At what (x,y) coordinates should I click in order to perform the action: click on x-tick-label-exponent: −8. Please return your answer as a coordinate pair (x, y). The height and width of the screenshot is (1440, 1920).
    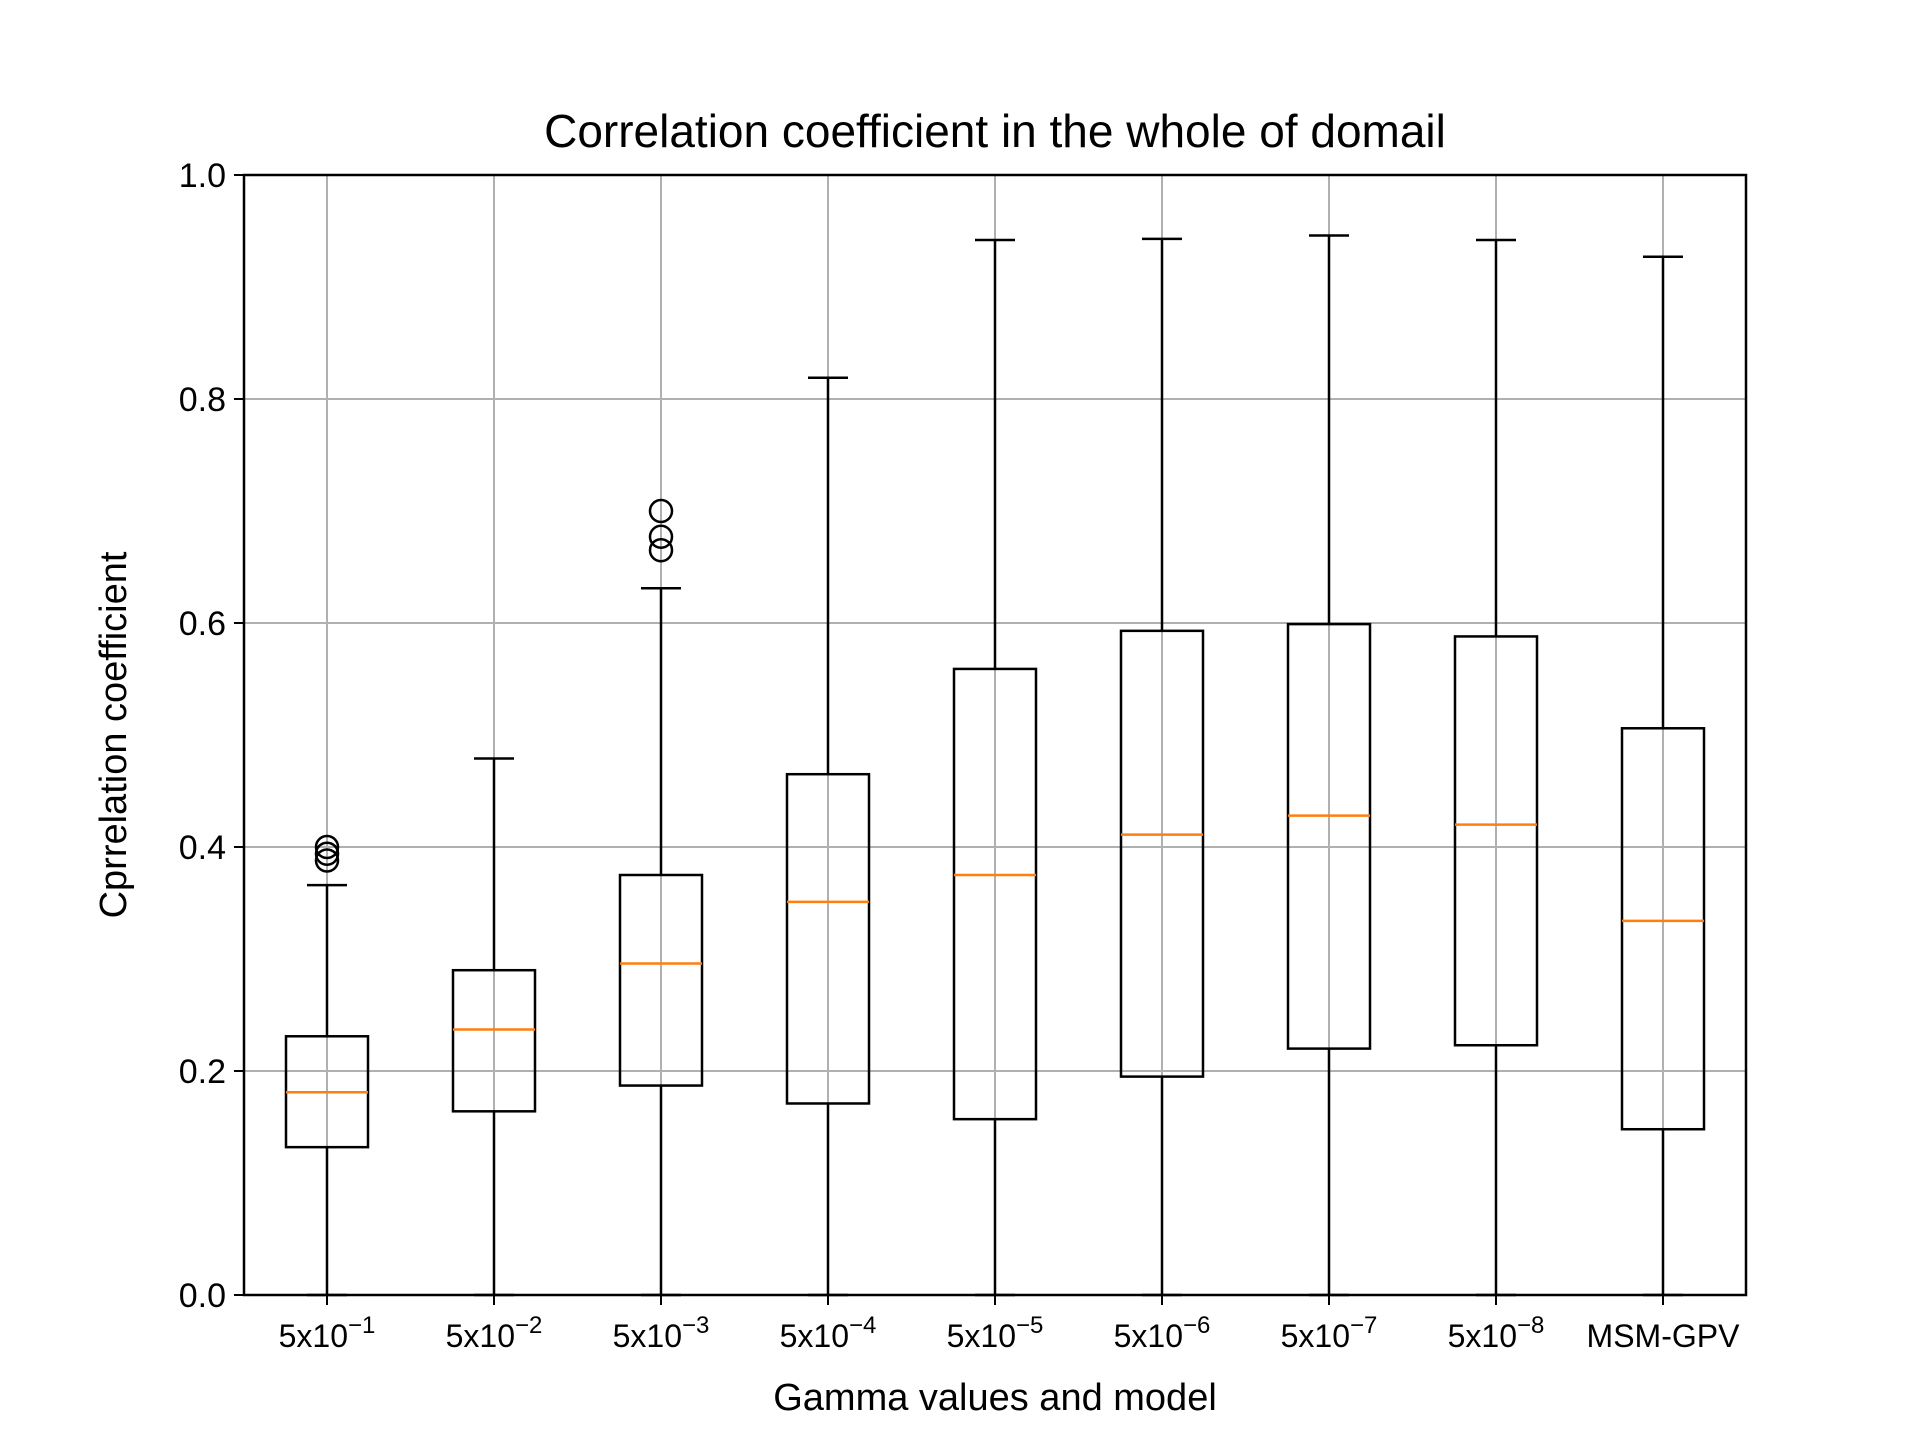
    Looking at the image, I should click on (1530, 1325).